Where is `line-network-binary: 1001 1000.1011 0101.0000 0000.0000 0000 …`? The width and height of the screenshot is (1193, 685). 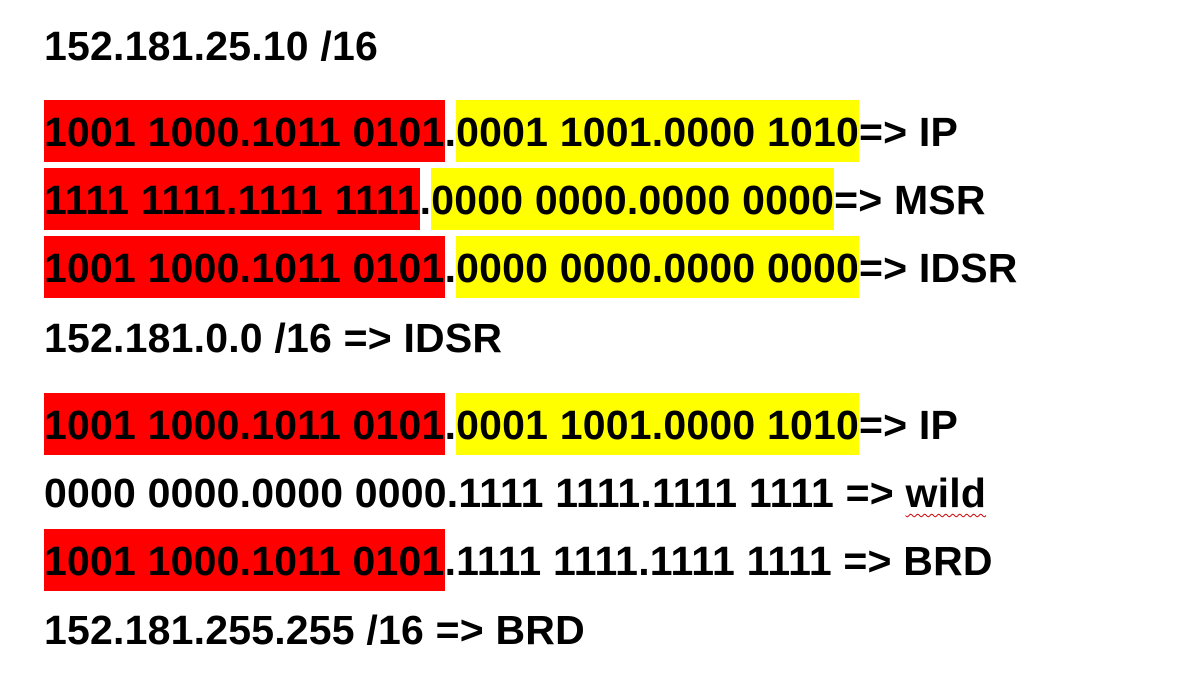 line-network-binary: 1001 1000.1011 0101.0000 0000.0000 0000 … is located at coordinates (531, 268).